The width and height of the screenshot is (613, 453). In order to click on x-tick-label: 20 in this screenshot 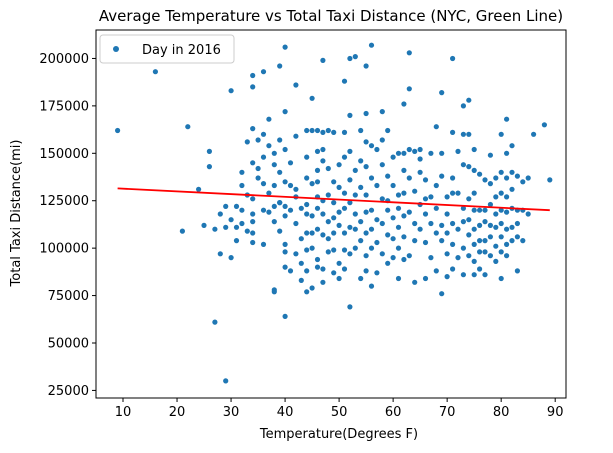, I will do `click(177, 412)`.